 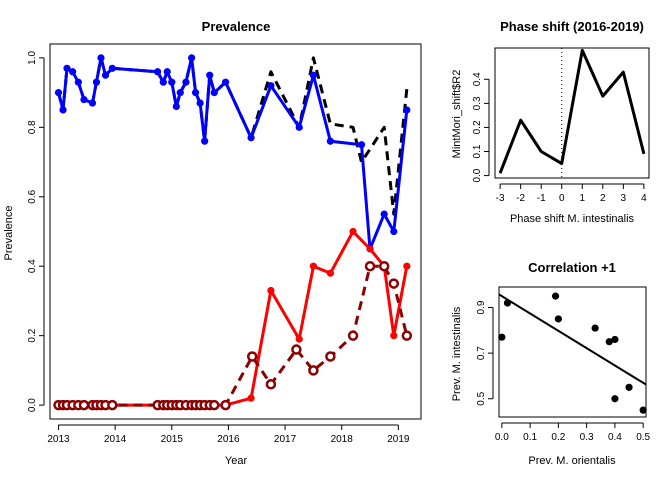 What do you see at coordinates (530, 437) in the screenshot?
I see `correlation-x-tick-label: 0.1` at bounding box center [530, 437].